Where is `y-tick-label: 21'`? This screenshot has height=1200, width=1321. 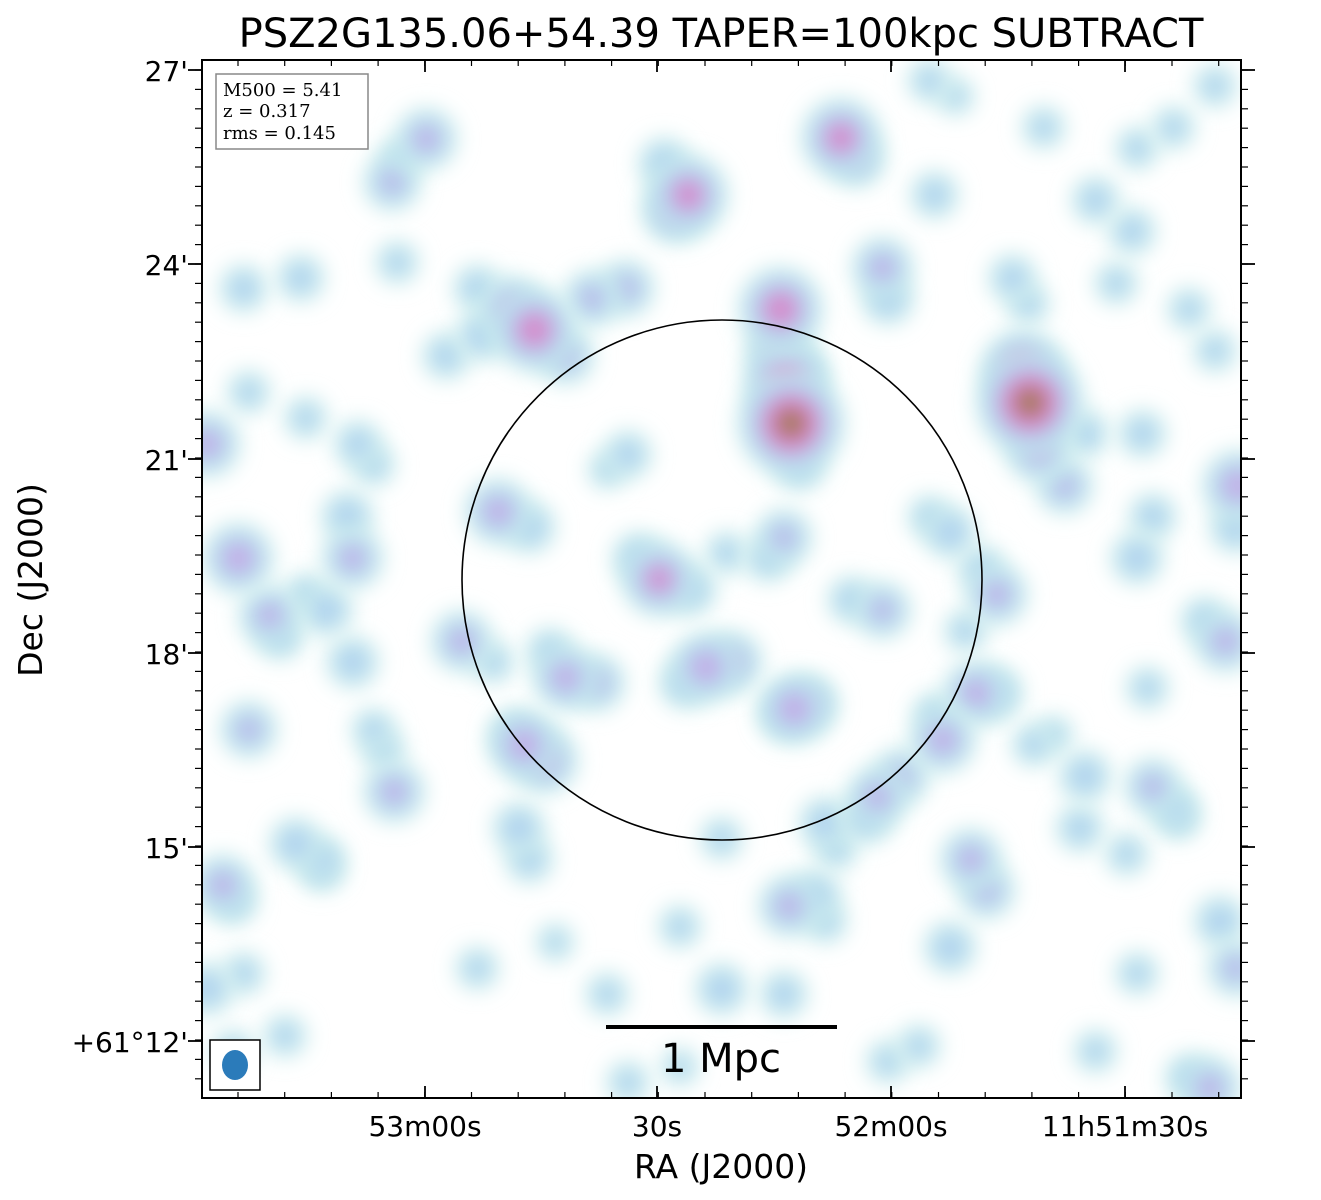 y-tick-label: 21' is located at coordinates (166, 460).